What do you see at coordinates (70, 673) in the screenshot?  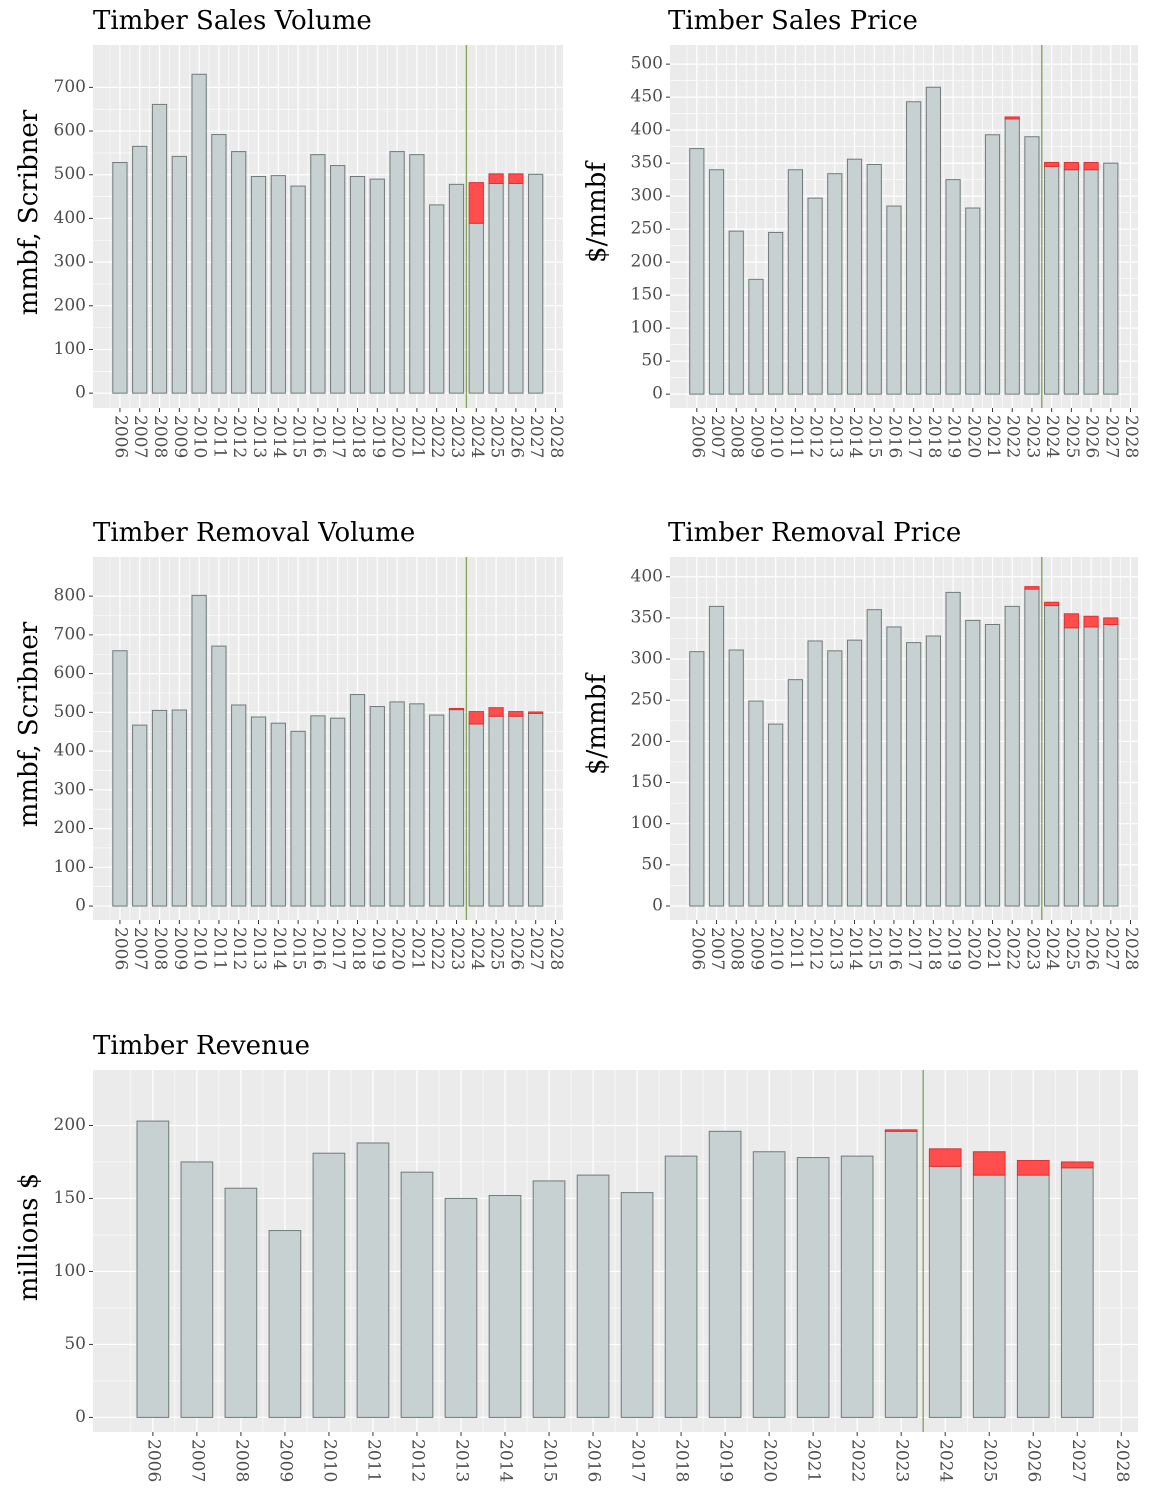 I see `y-tick-label: 600` at bounding box center [70, 673].